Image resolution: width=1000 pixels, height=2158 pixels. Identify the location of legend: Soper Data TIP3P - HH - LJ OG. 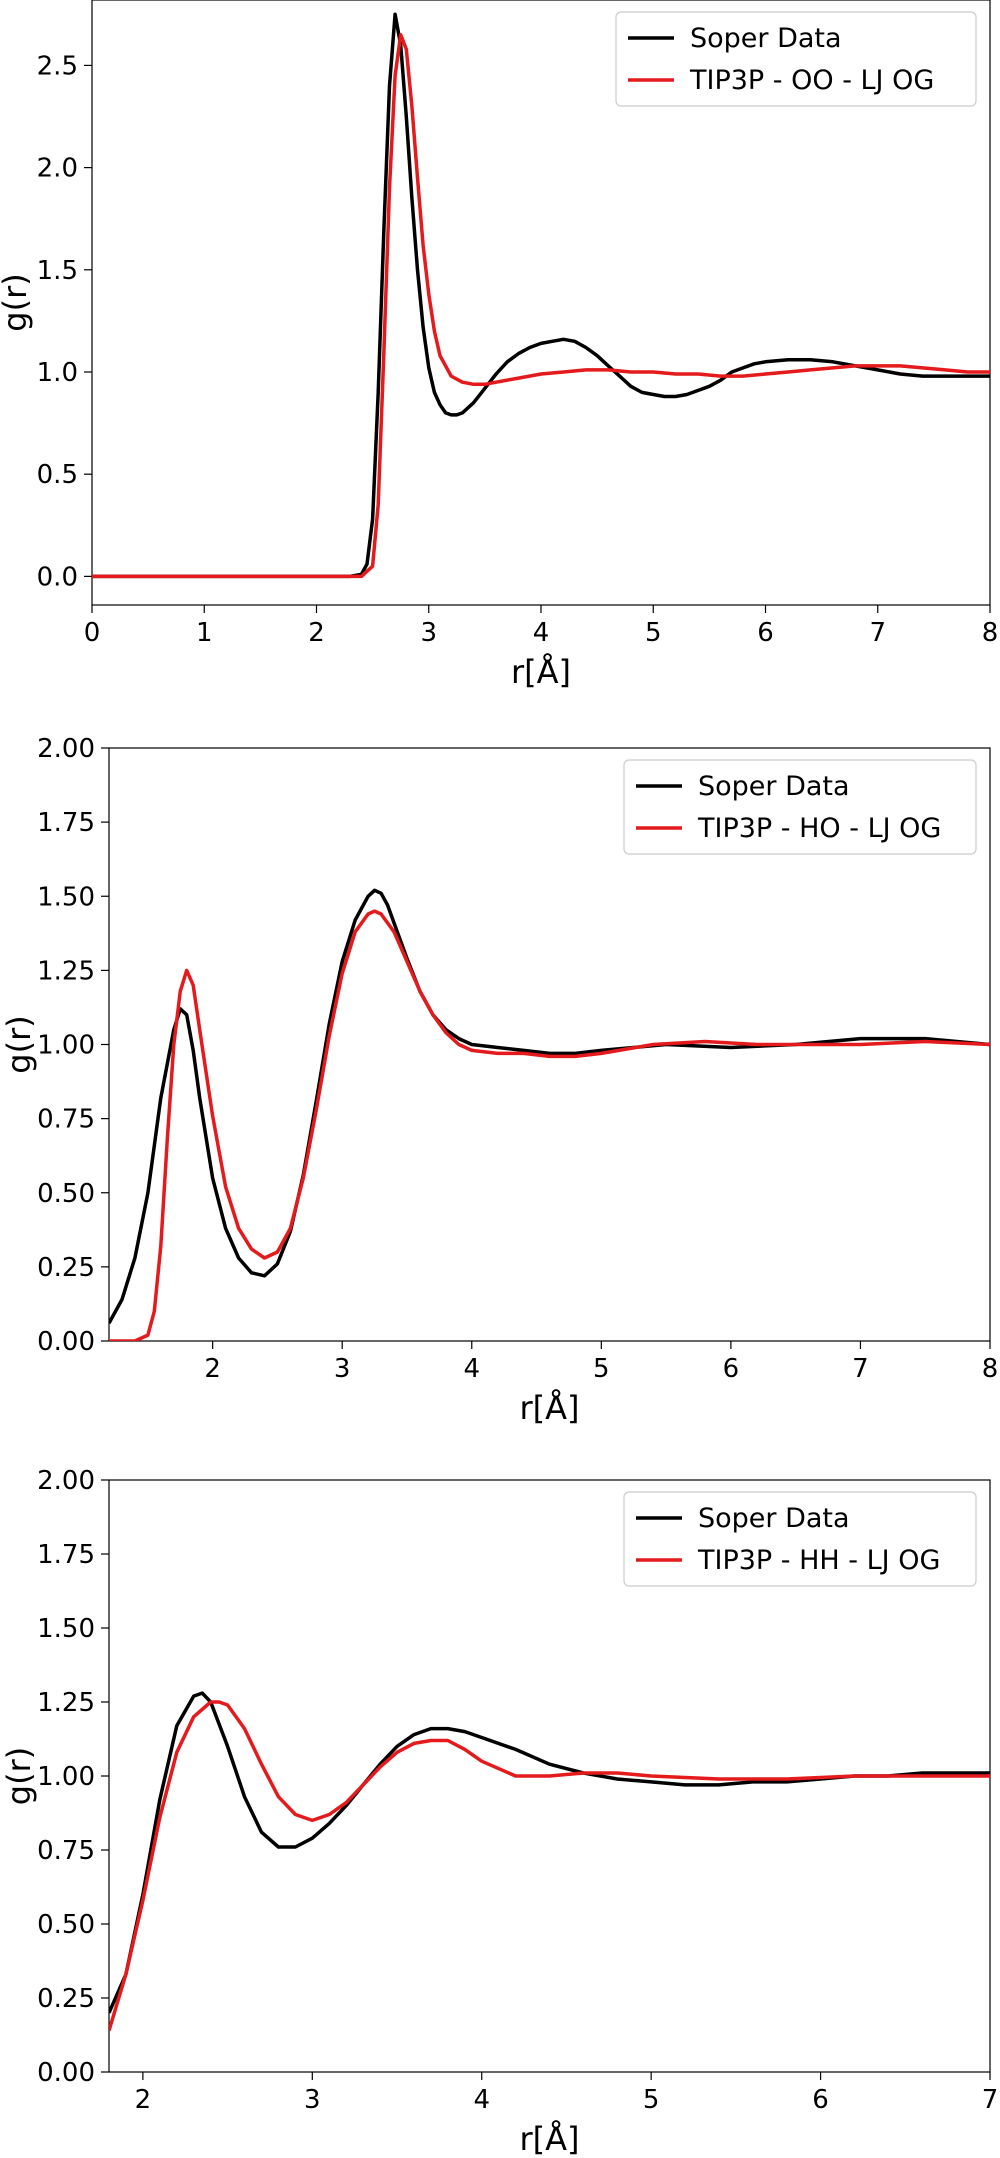
(800, 1539).